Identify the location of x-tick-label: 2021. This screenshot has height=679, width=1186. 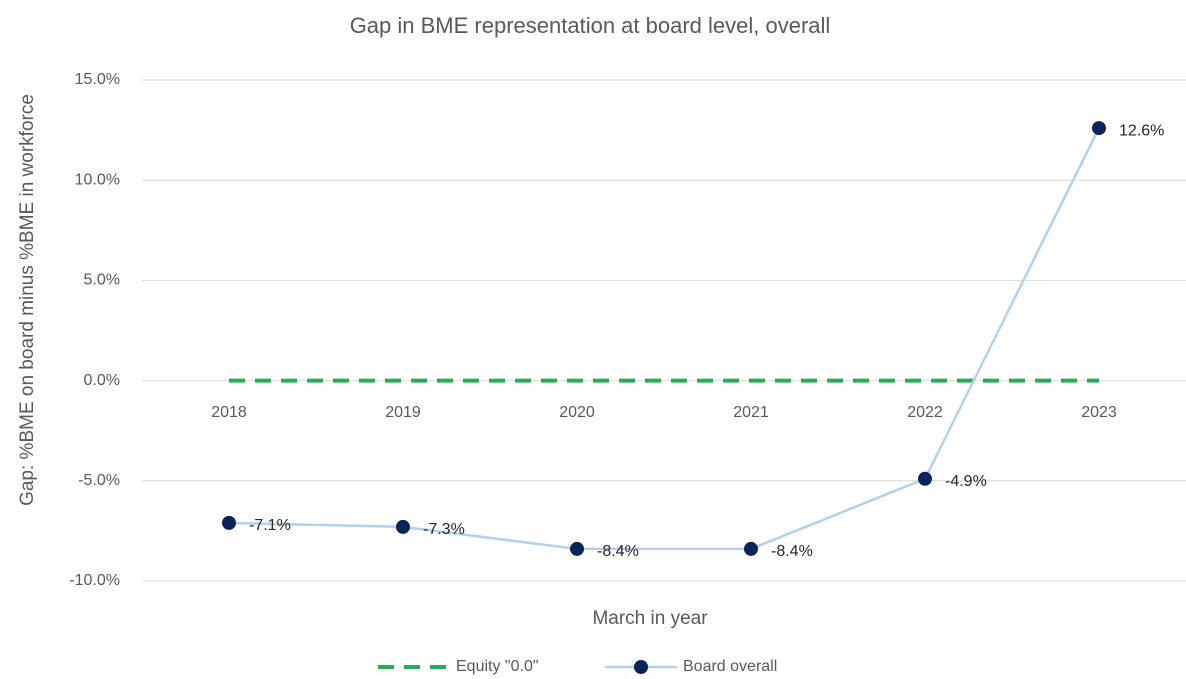
(751, 412).